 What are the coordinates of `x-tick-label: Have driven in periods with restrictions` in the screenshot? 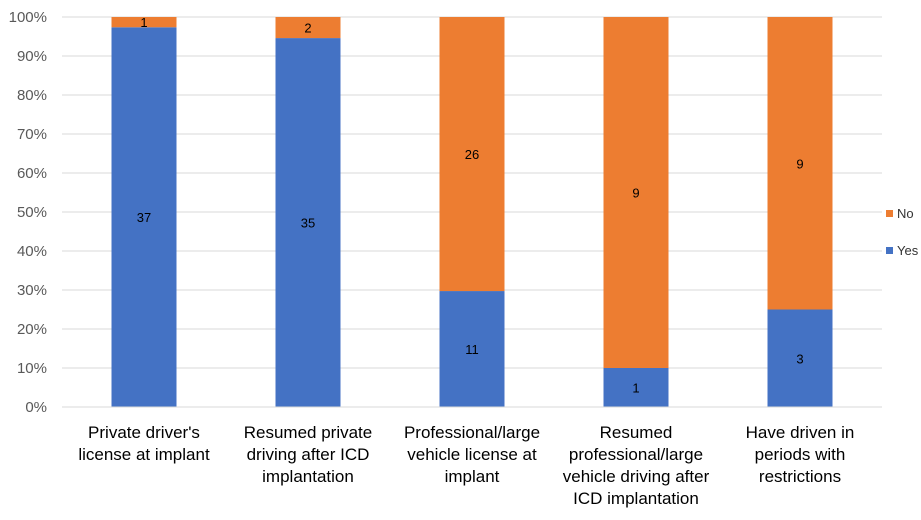 It's located at (800, 454).